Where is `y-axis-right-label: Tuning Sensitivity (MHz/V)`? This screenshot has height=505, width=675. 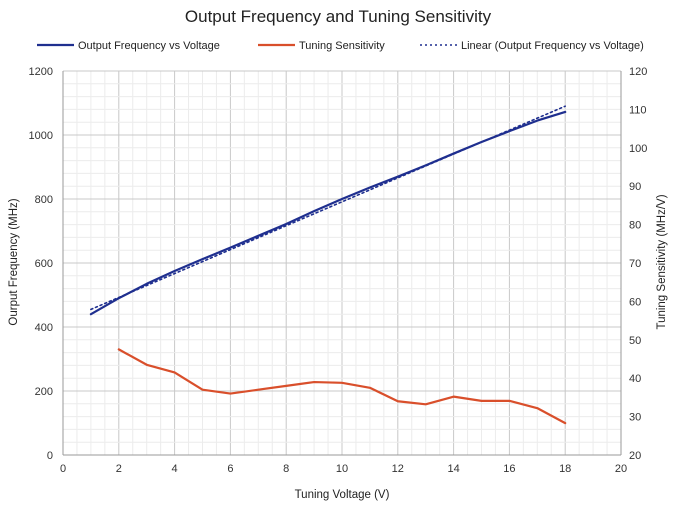 y-axis-right-label: Tuning Sensitivity (MHz/V) is located at coordinates (662, 261).